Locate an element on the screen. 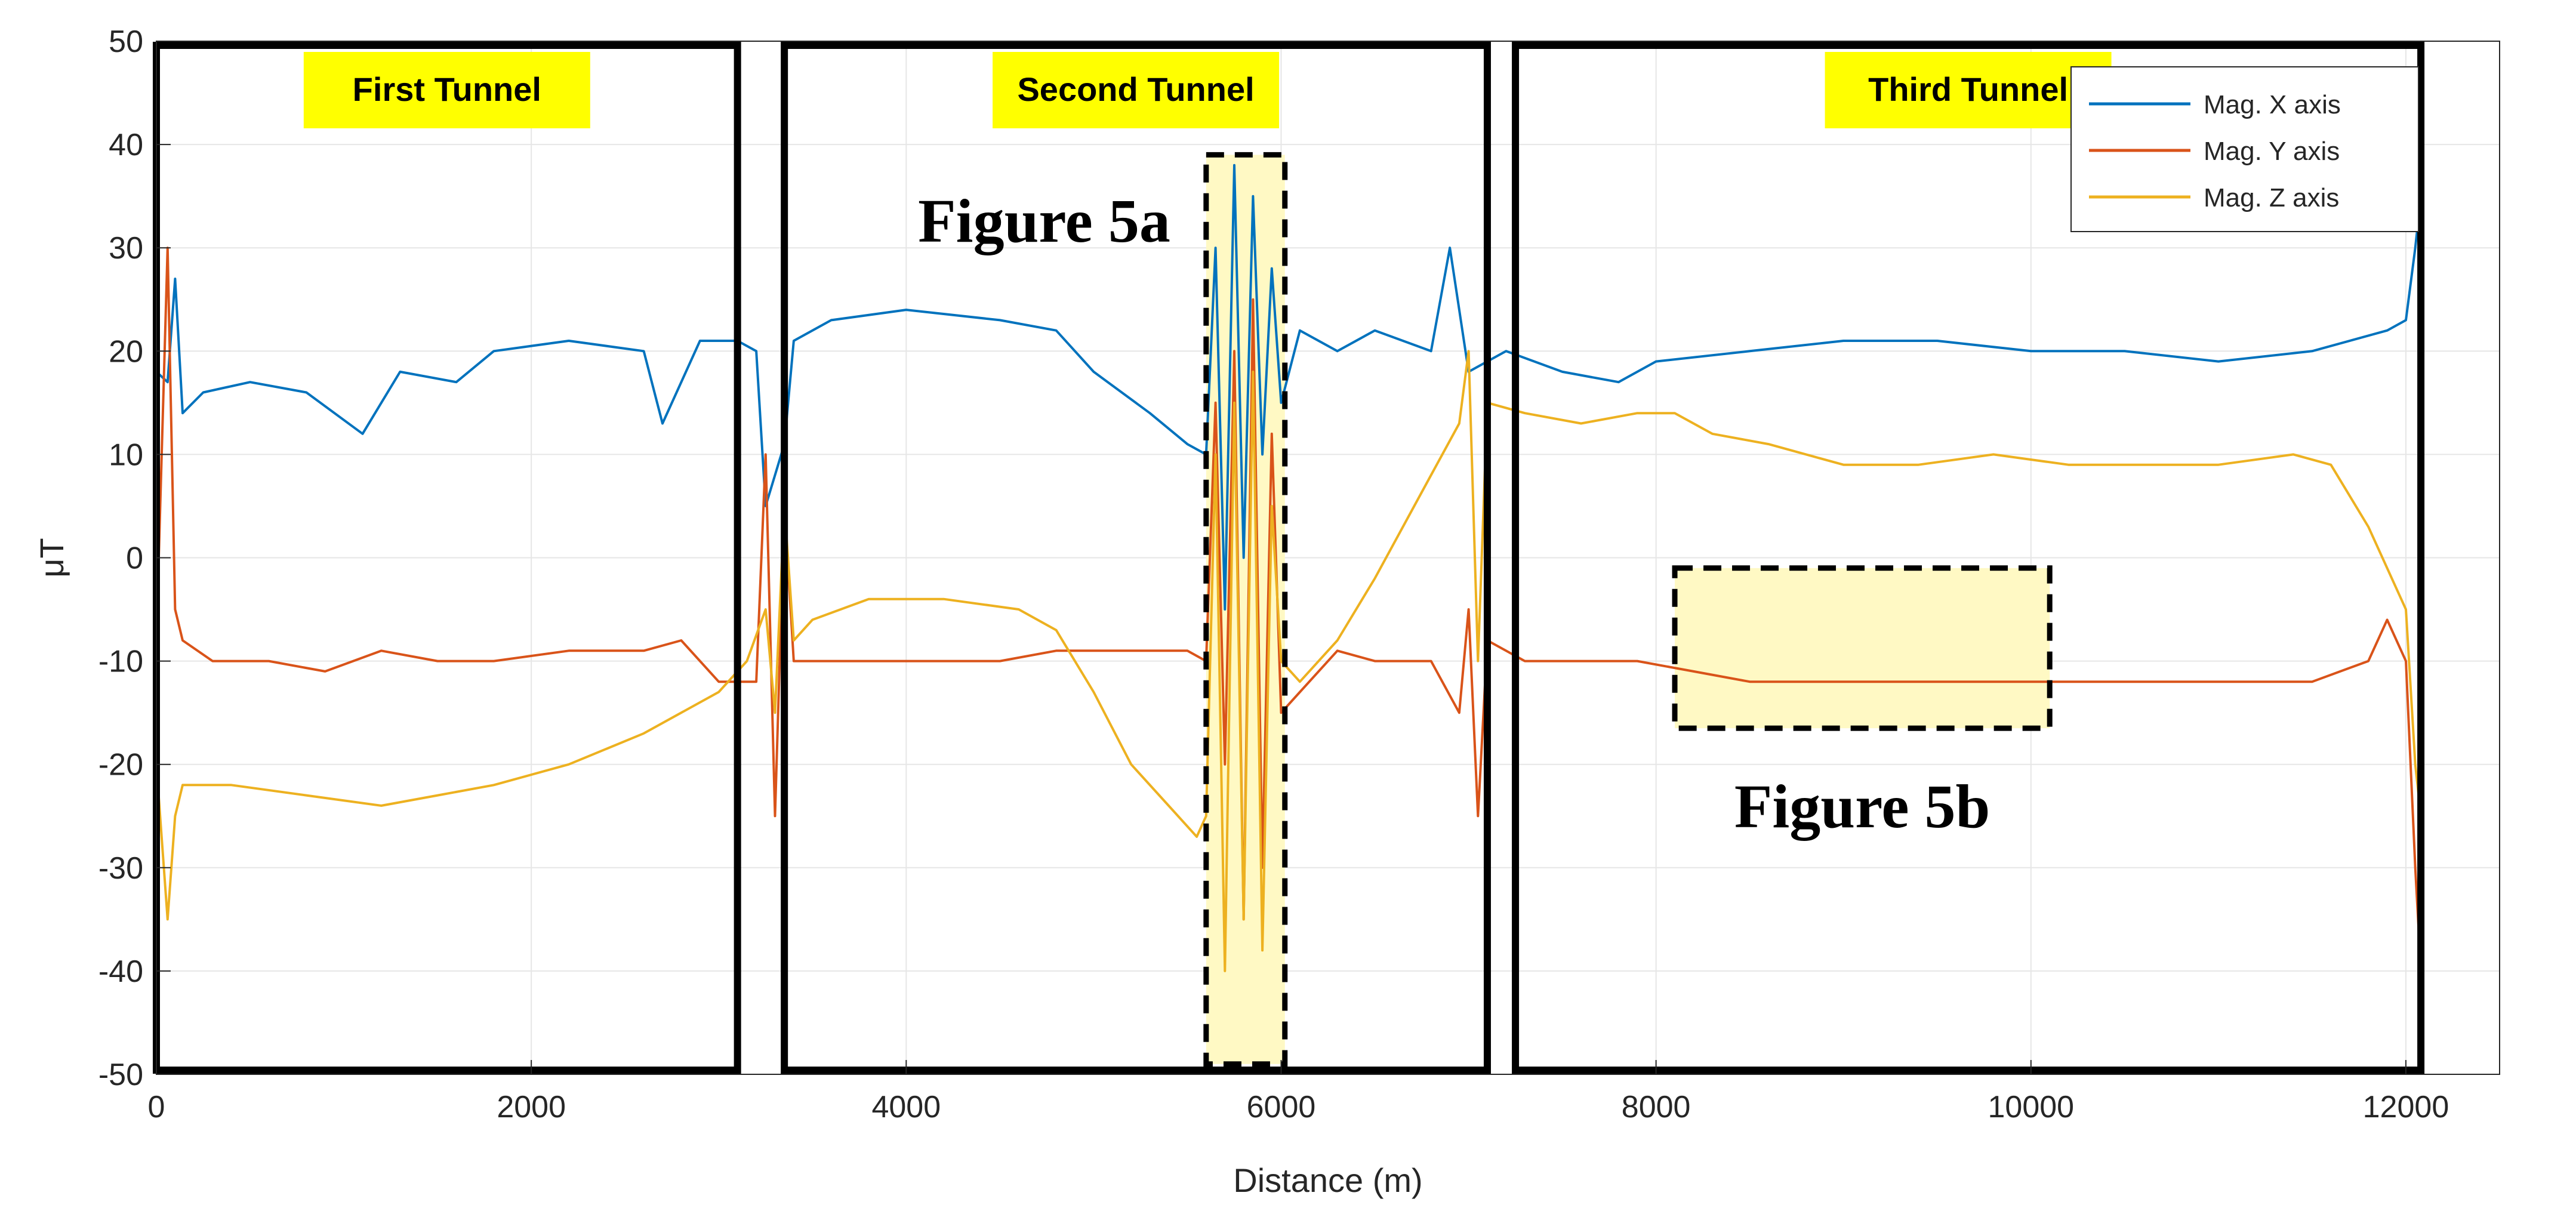 Image resolution: width=2576 pixels, height=1211 pixels. y-tick-label: -50 is located at coordinates (120, 1075).